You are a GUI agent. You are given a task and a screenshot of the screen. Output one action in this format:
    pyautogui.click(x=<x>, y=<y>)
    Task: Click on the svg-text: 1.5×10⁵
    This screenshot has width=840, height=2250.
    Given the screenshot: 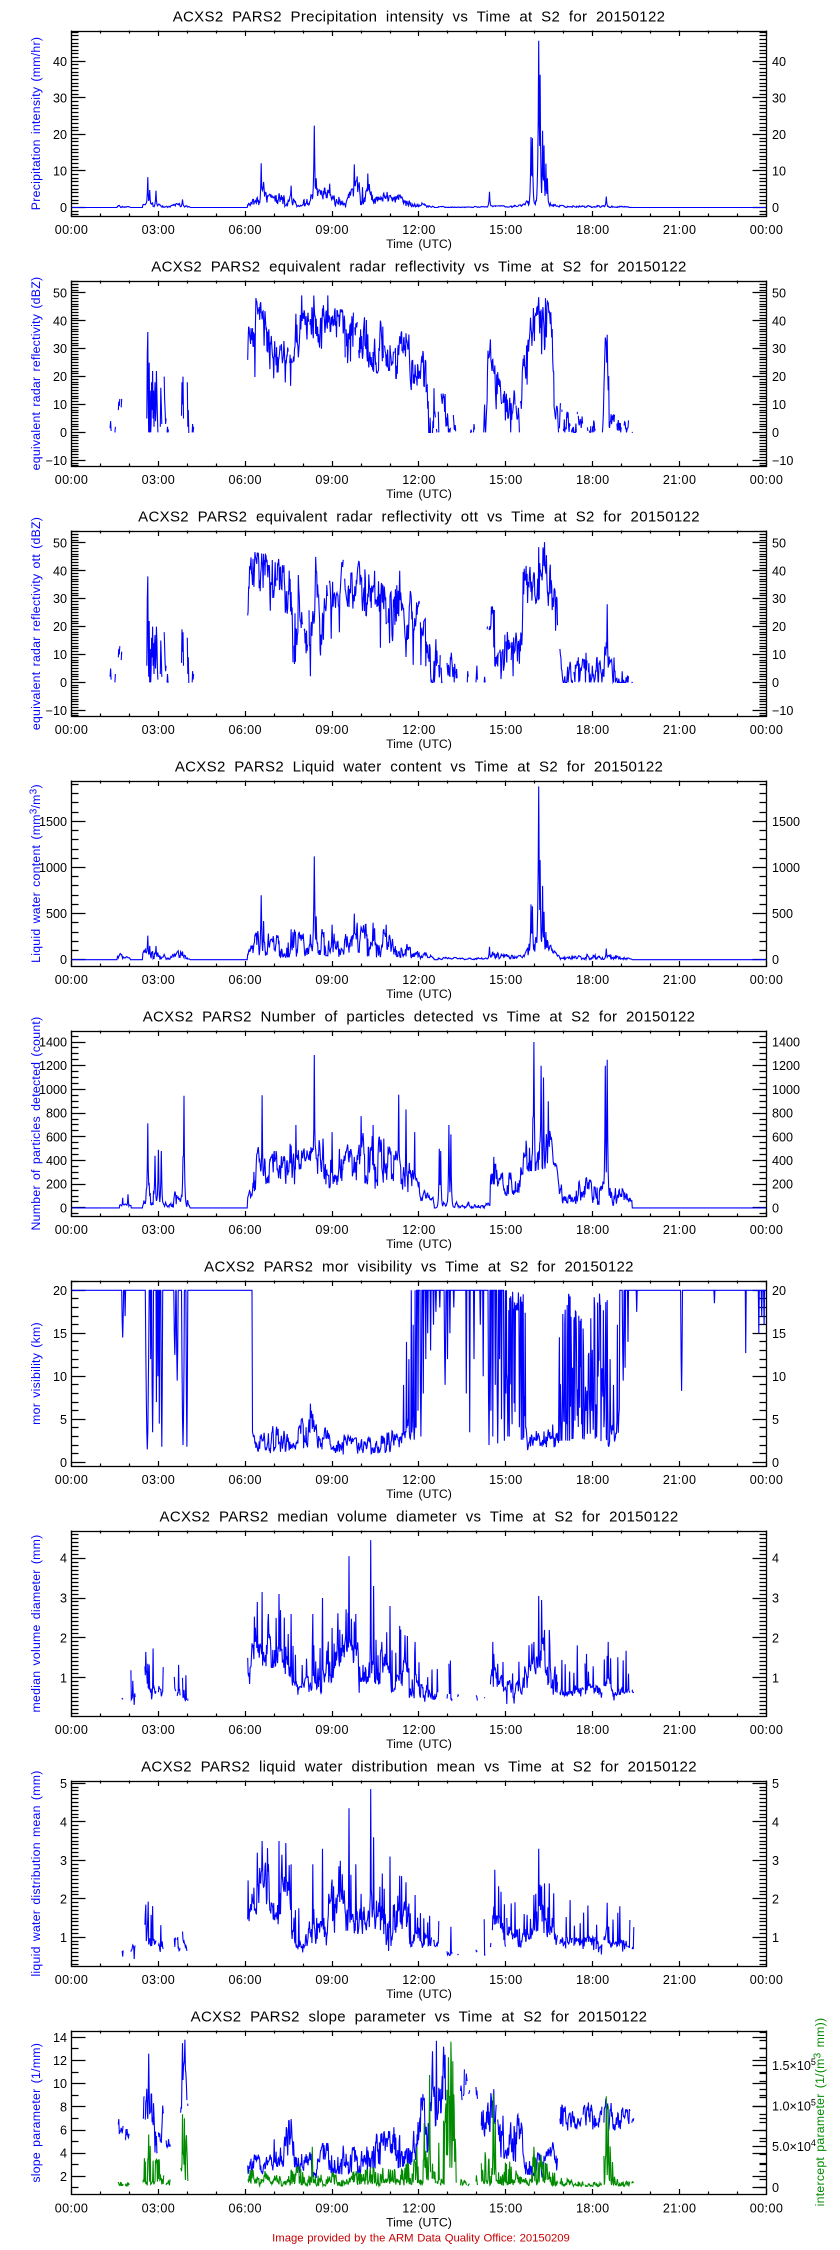 What is the action you would take?
    pyautogui.click(x=794, y=2065)
    